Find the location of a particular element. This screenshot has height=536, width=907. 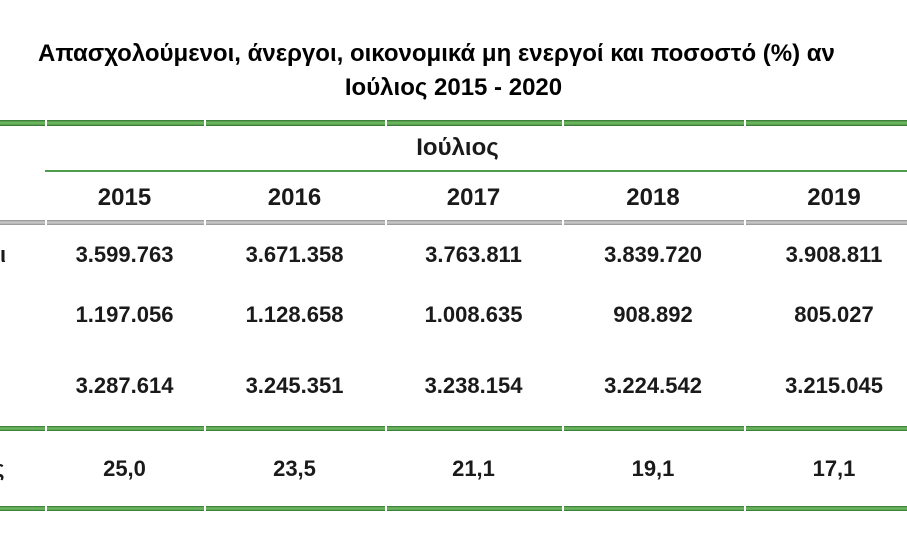

value-cell: 3.245.351 is located at coordinates (294, 385).